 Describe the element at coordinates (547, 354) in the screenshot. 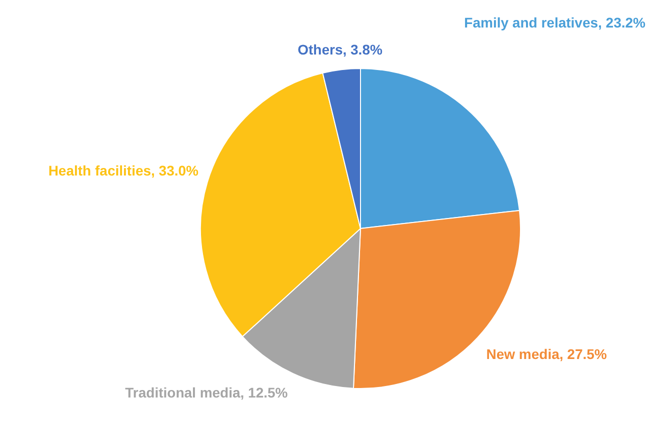

I see `slice-label: New media, 27.5%` at that location.